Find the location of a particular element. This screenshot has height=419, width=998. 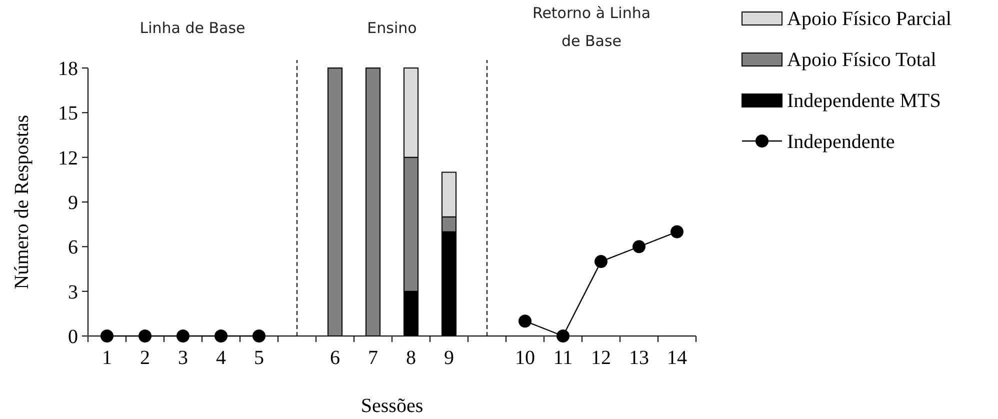

y-tick-label: 12 is located at coordinates (68, 158).